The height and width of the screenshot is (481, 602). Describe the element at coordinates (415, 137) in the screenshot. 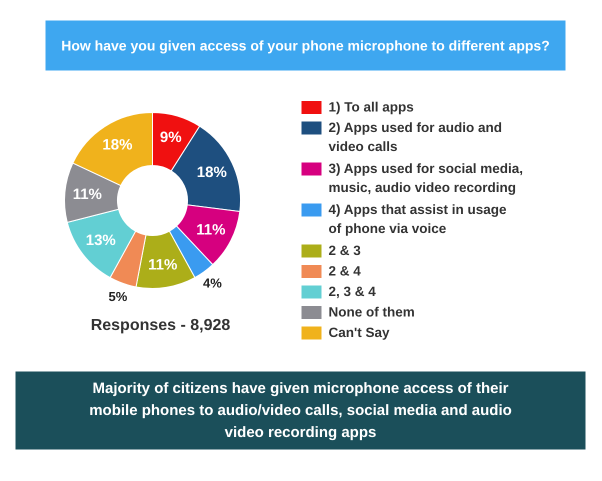

I see `legend-label: 2) Apps used for audio and video calls` at that location.